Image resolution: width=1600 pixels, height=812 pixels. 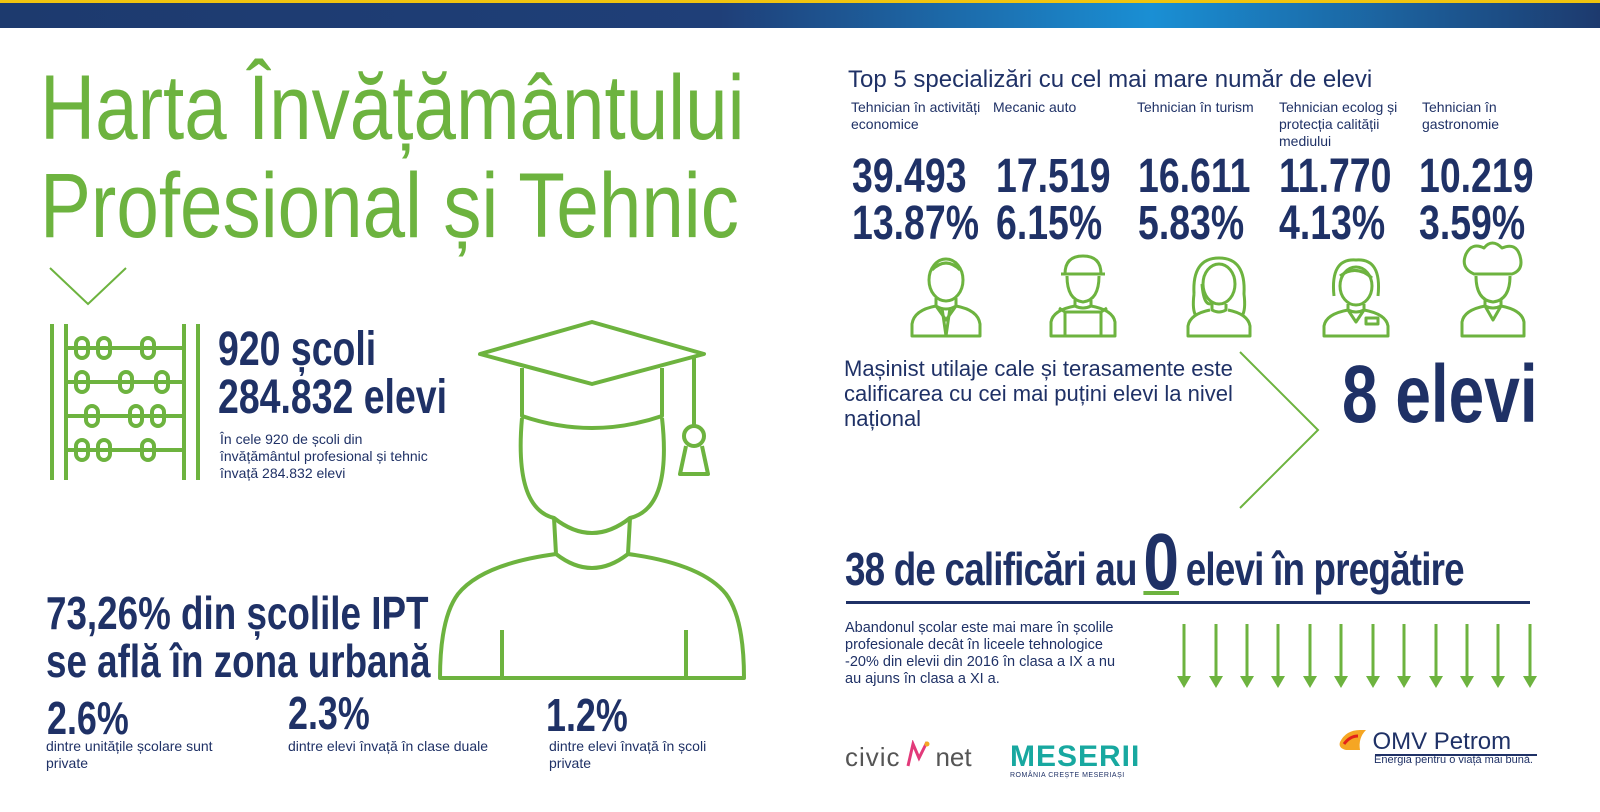 I want to click on urban-line1: 73,26% din școlile IPT, so click(x=237, y=613).